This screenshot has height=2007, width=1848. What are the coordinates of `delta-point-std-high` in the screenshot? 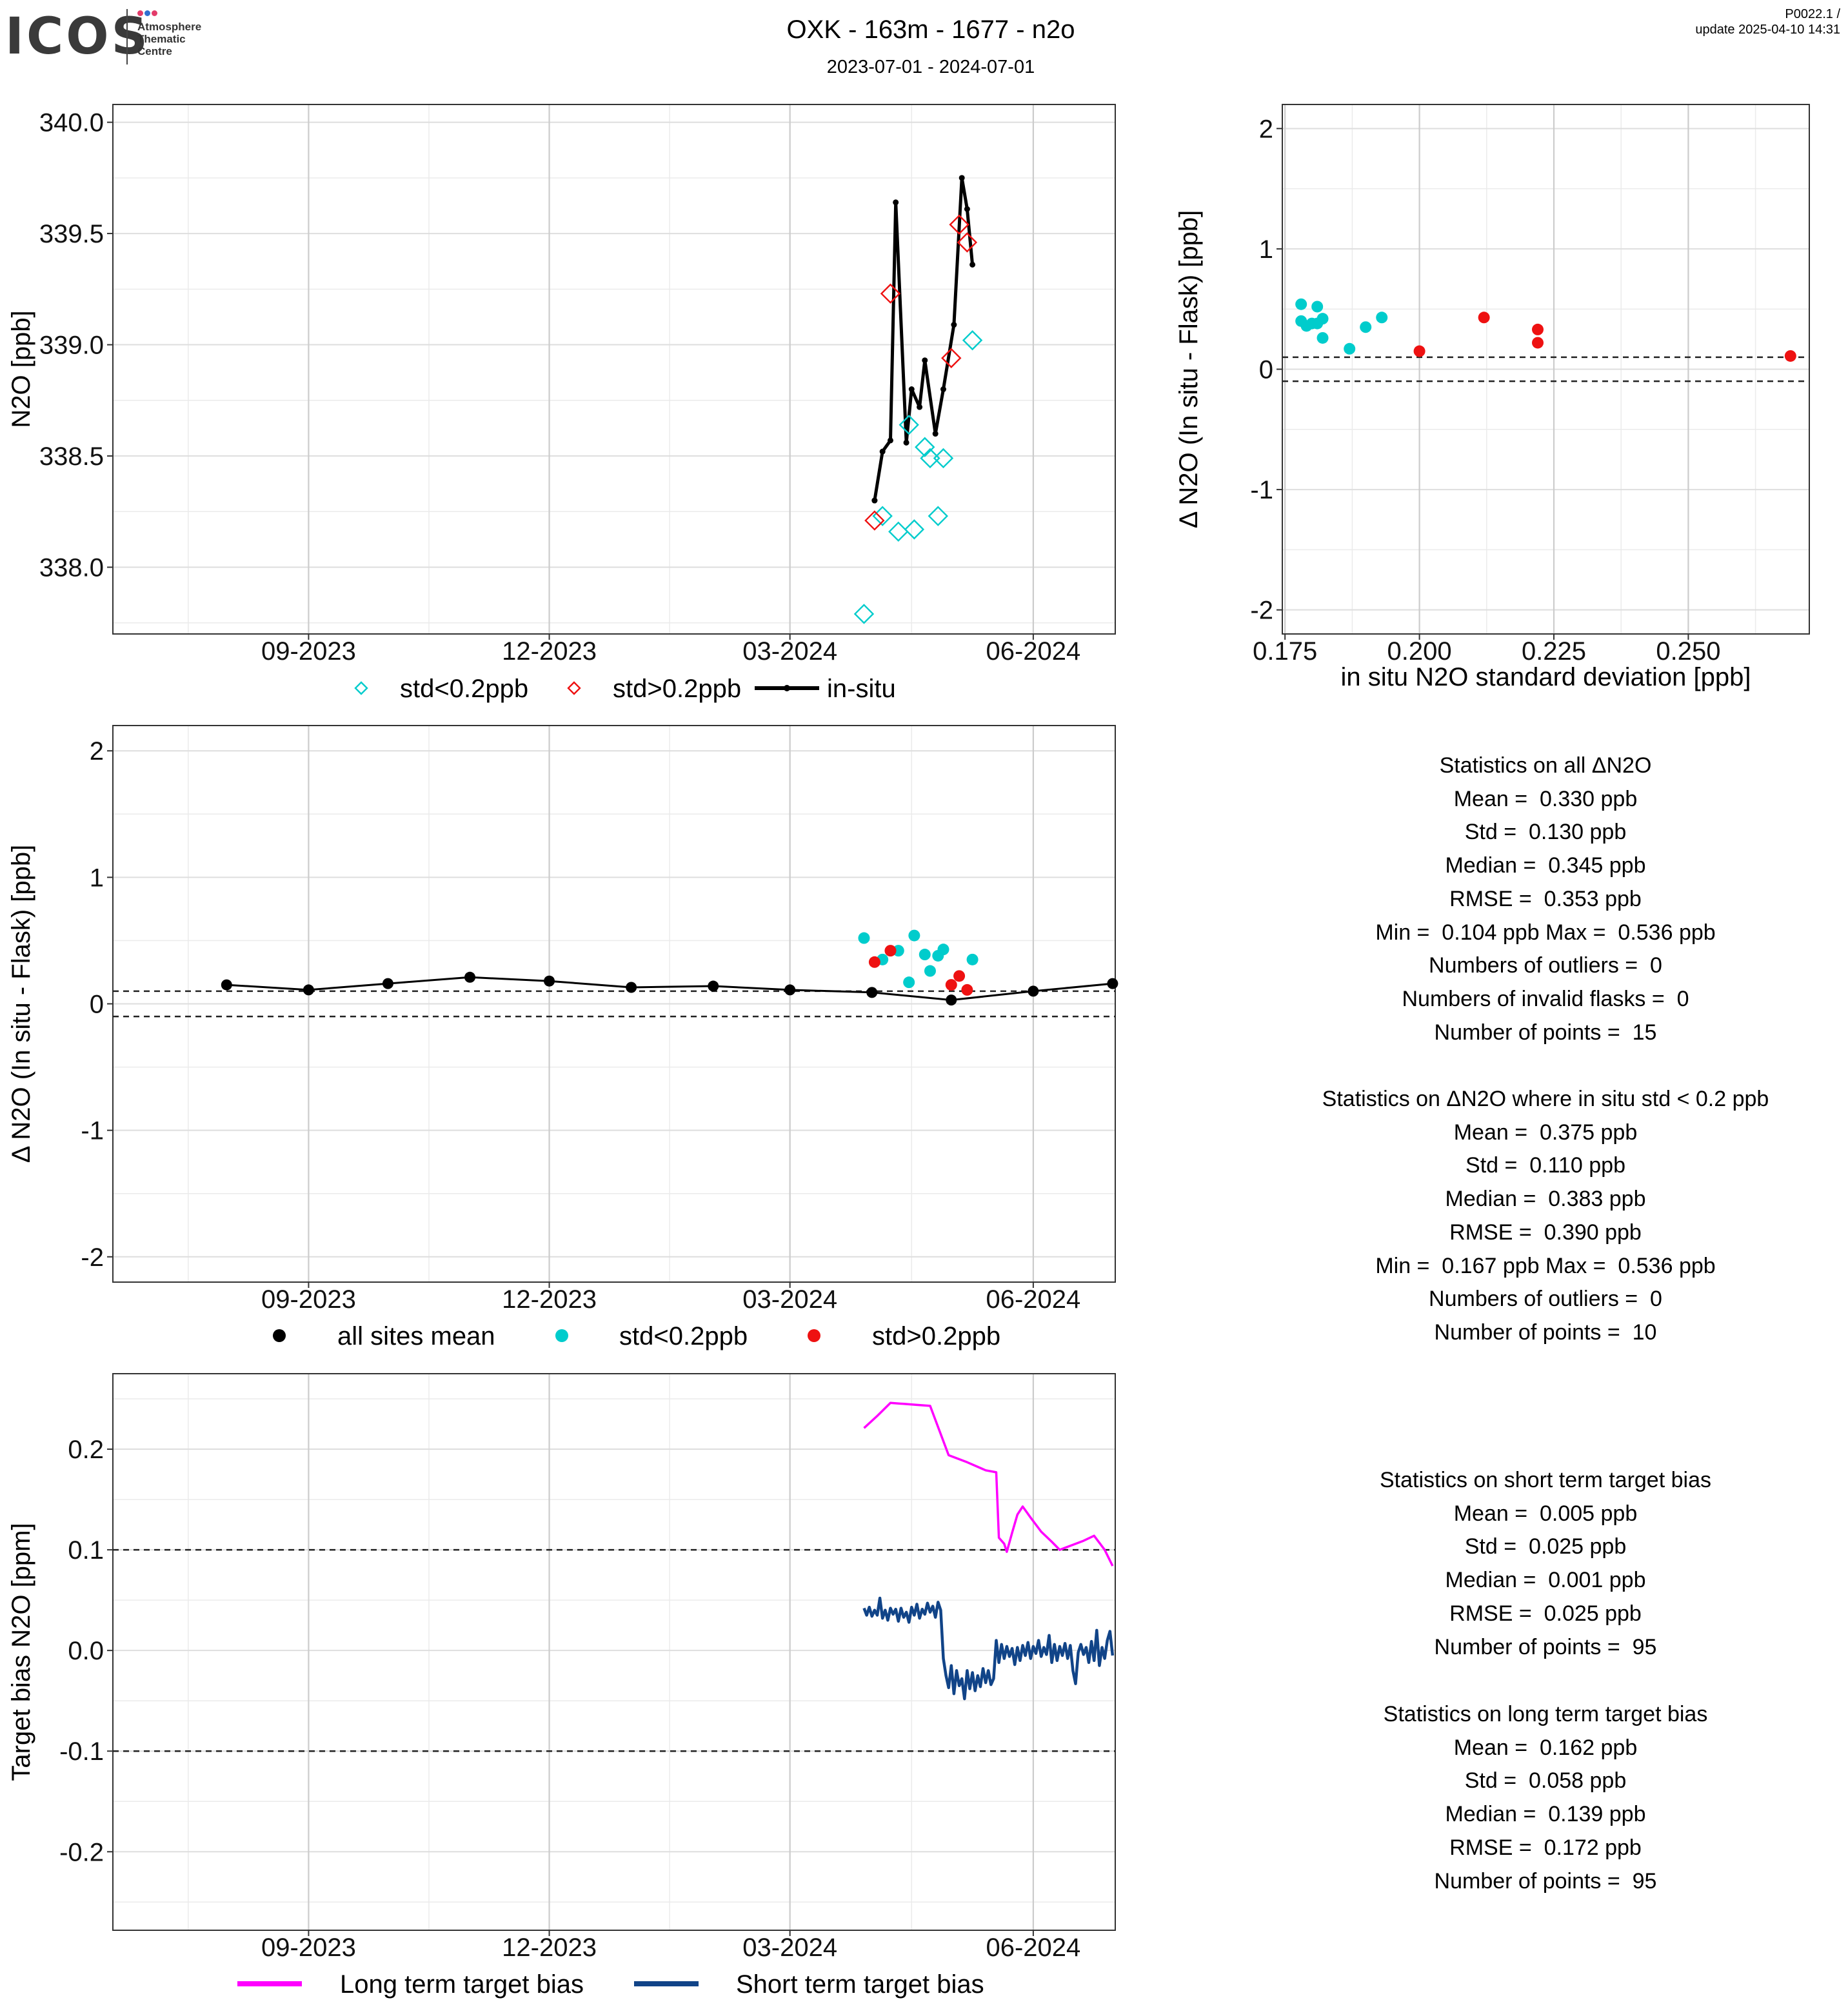 It's located at (951, 985).